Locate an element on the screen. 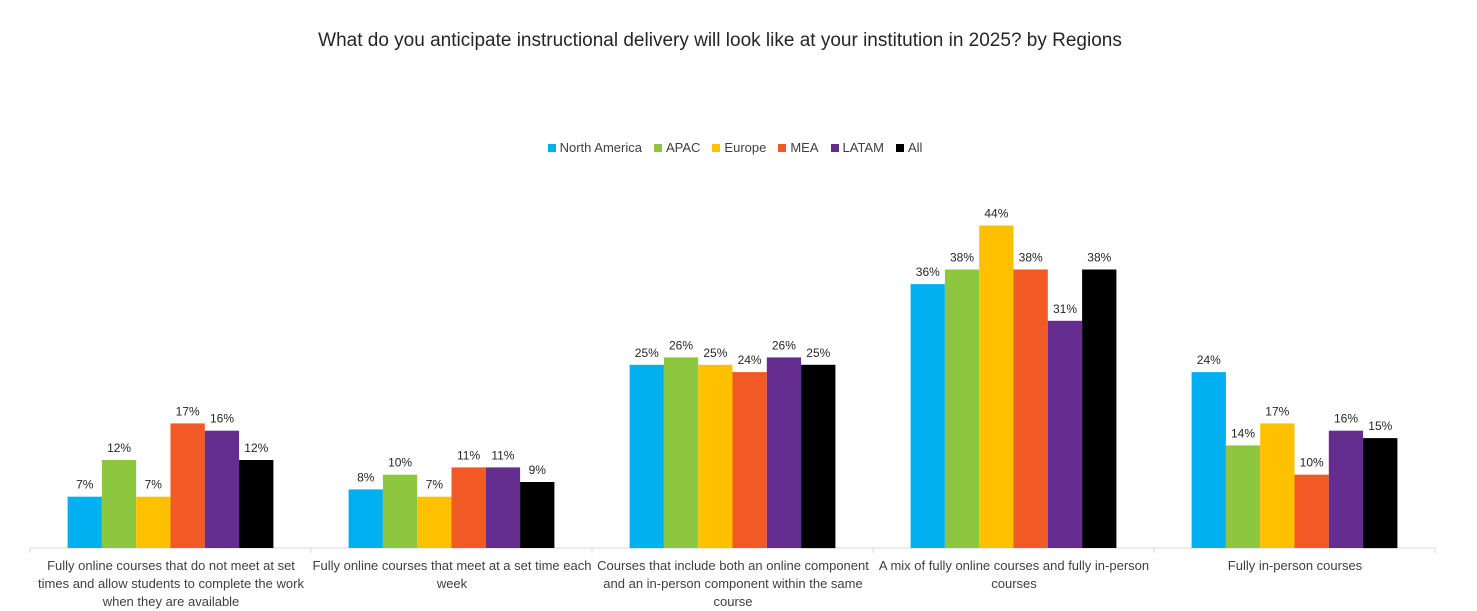 The height and width of the screenshot is (611, 1477). data-label: 9% is located at coordinates (538, 470).